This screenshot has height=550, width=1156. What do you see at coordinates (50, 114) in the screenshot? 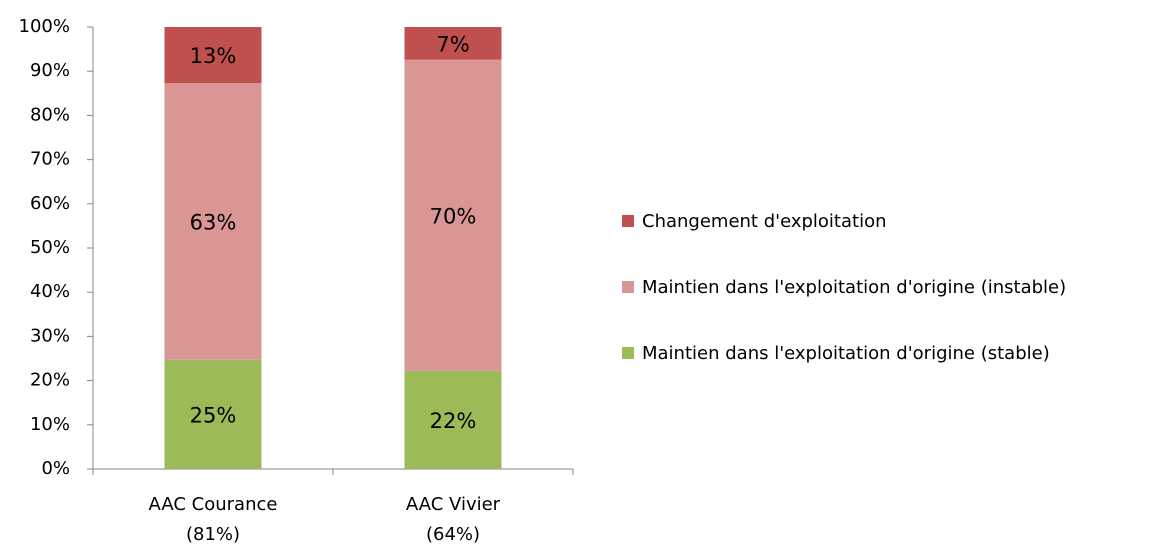
I see `y-tick-label: 80%` at bounding box center [50, 114].